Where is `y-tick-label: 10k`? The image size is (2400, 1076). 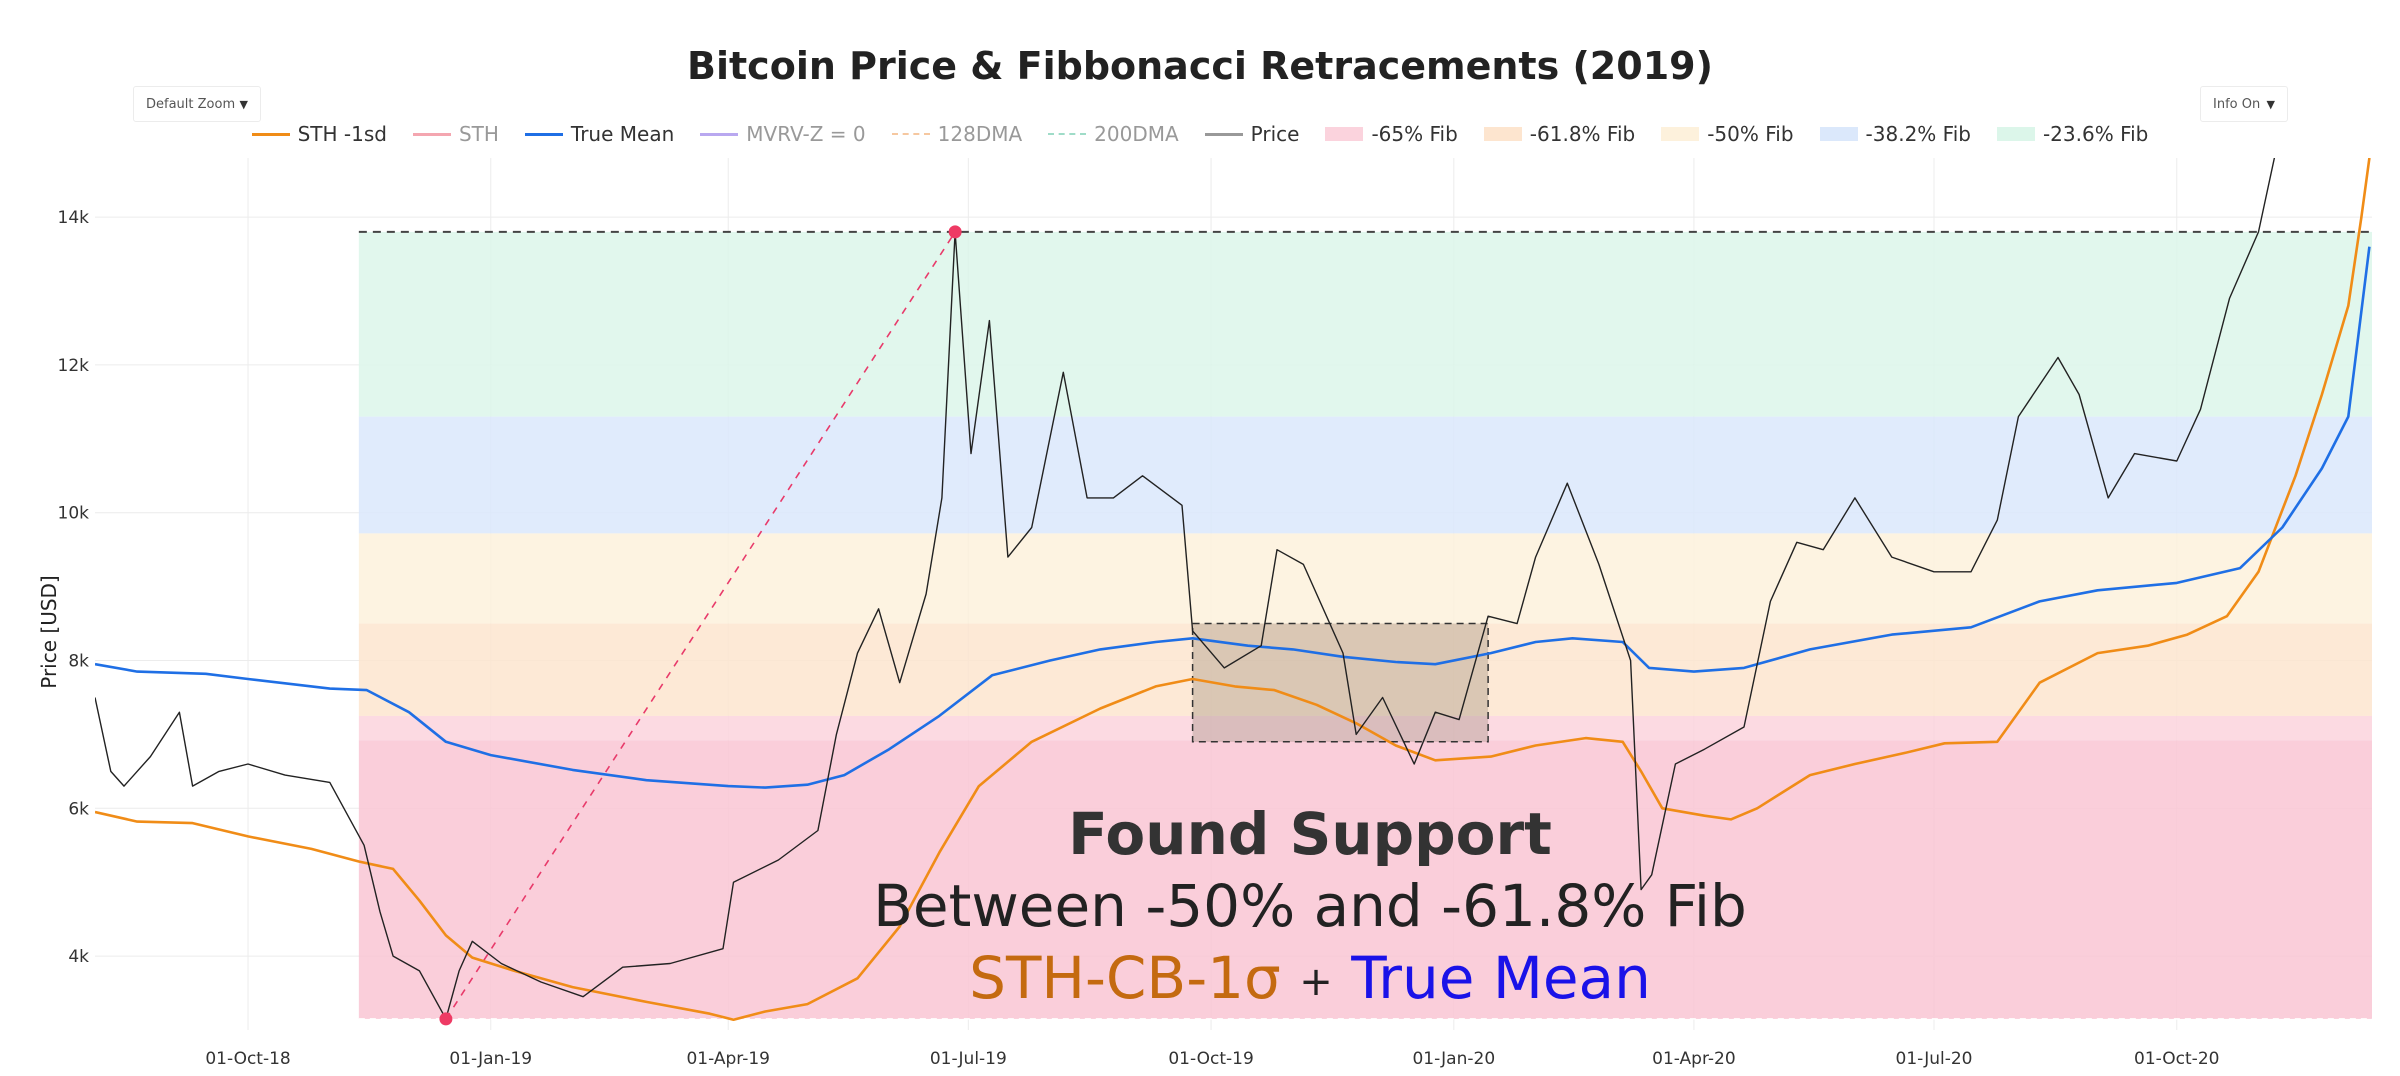 y-tick-label: 10k is located at coordinates (74, 514).